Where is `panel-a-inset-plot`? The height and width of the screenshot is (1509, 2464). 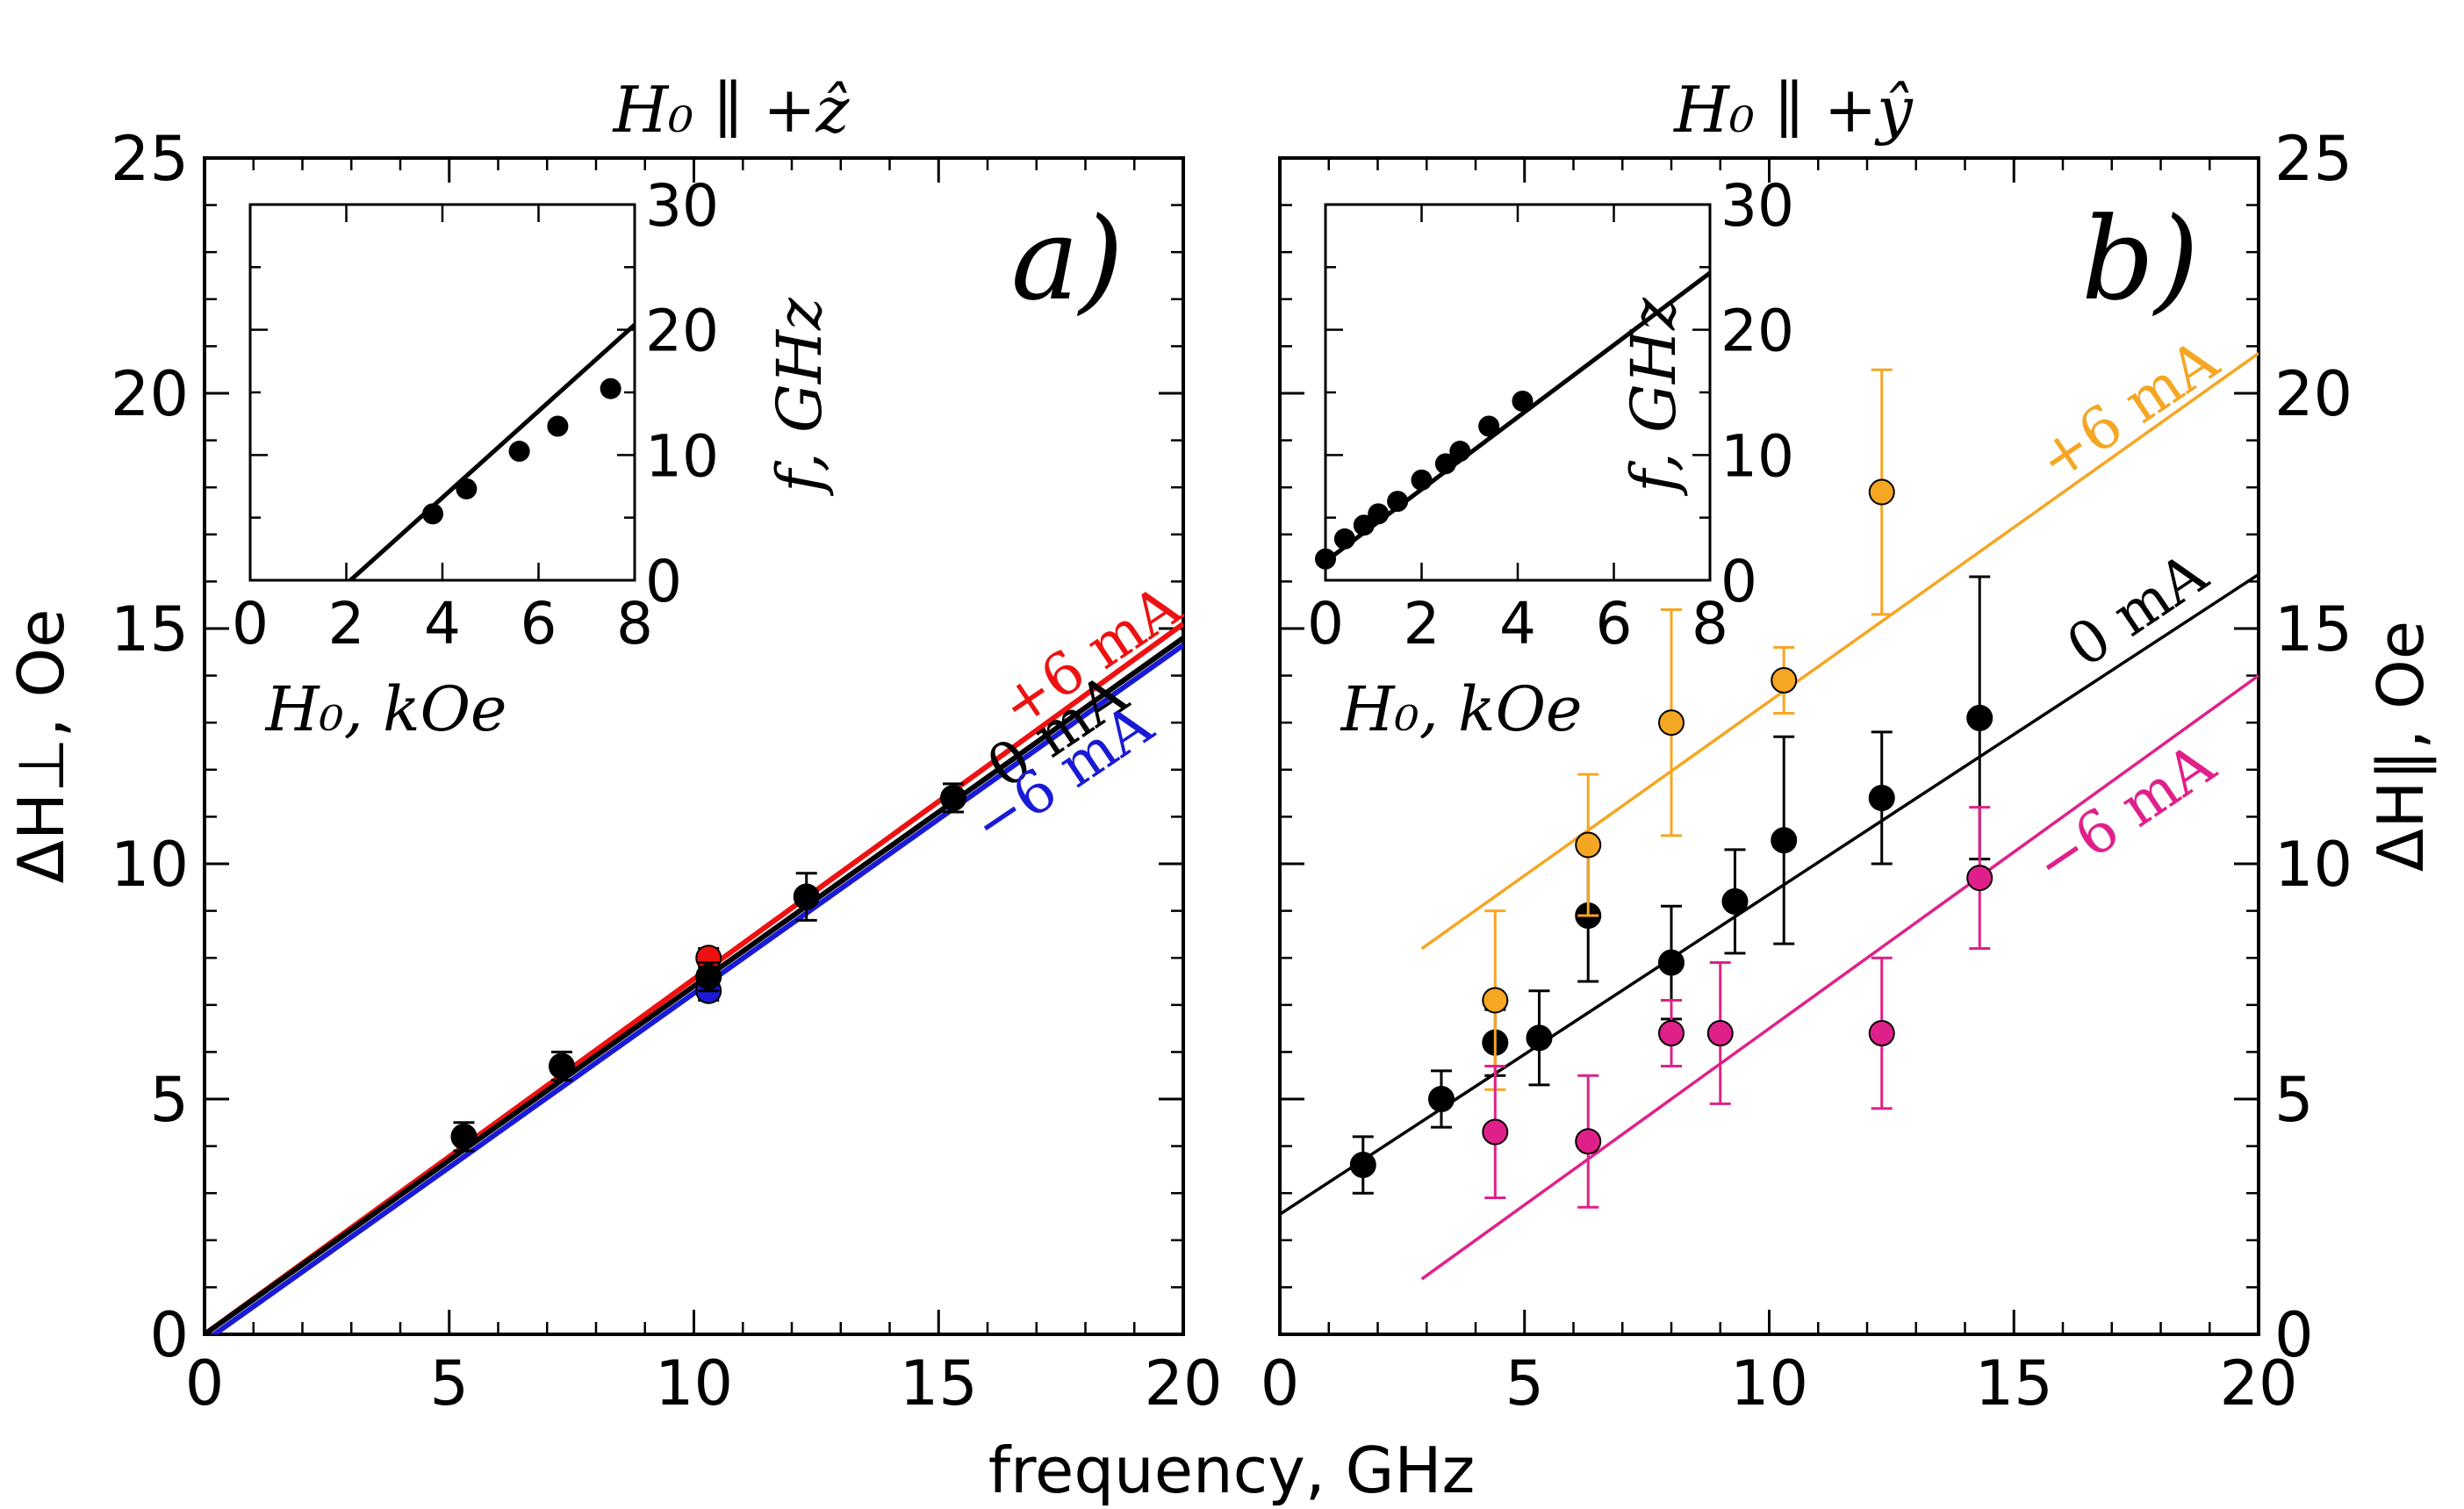
panel-a-inset-plot is located at coordinates (491, 451).